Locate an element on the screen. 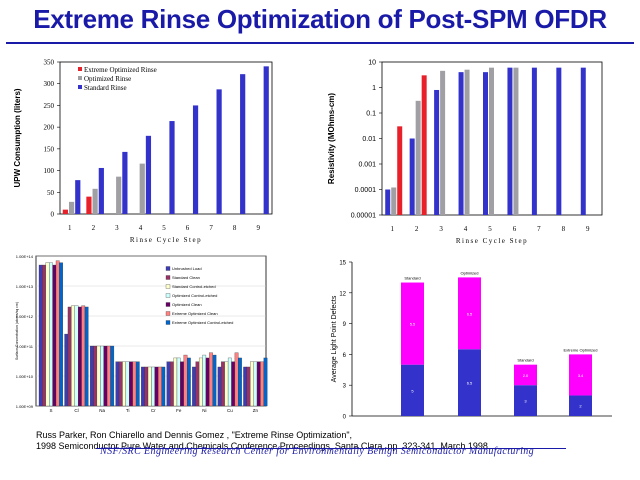 This screenshot has width=640, height=480. y-axis-label: Resistivity (MOhms-cm) is located at coordinates (331, 138).